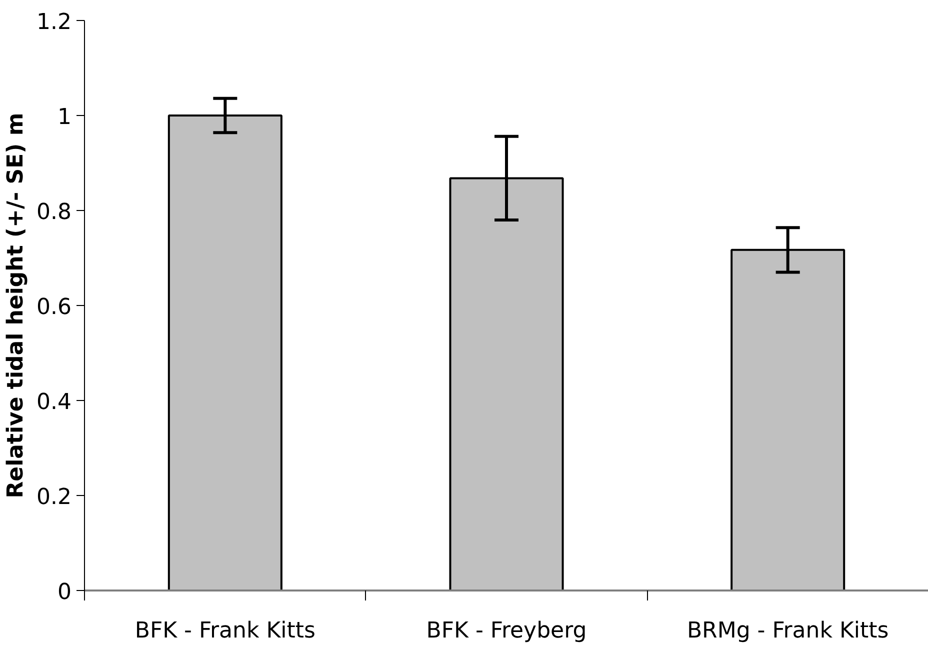  I want to click on y-tick-label: 0, so click(65, 592).